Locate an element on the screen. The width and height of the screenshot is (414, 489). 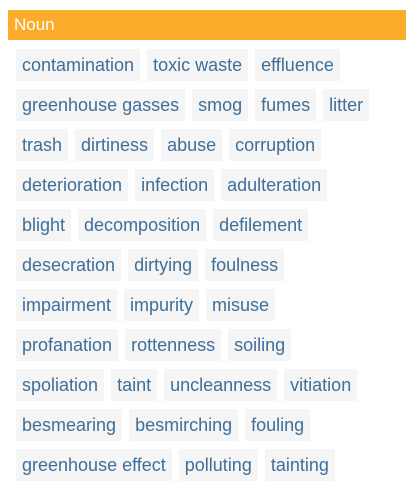
synonym-row: impairment impurity misuse is located at coordinates (212, 305).